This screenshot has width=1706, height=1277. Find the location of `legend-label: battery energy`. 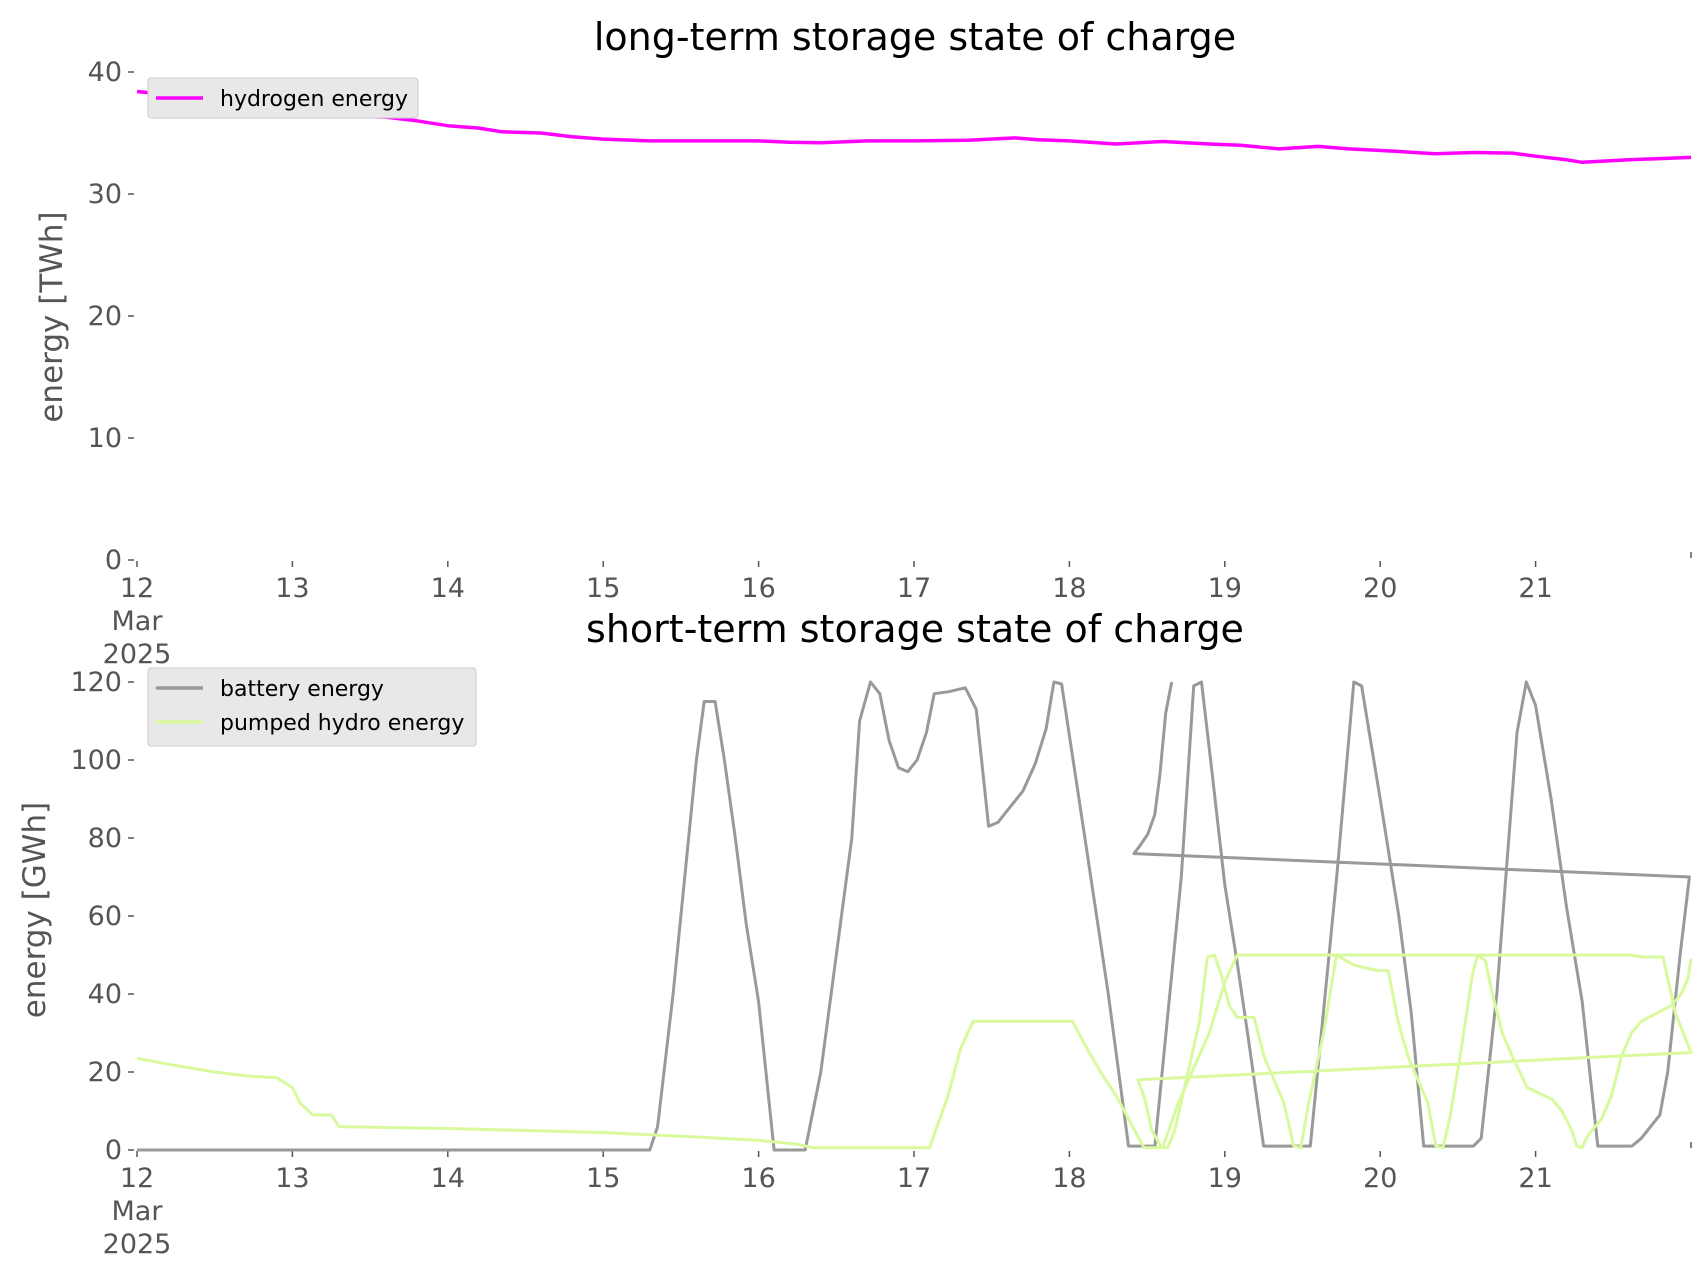

legend-label: battery energy is located at coordinates (302, 689).